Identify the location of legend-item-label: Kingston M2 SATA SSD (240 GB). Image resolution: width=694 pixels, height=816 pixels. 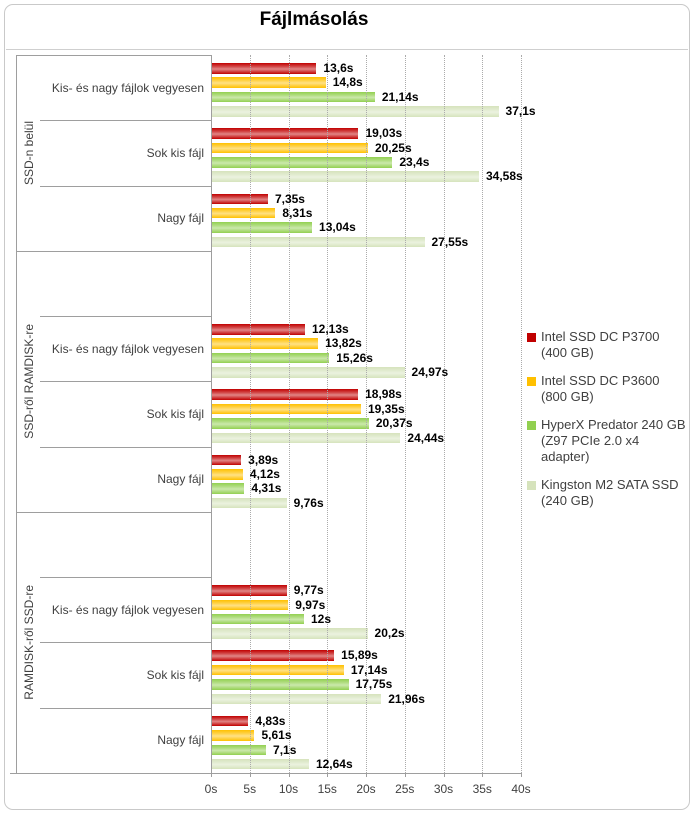
(610, 493).